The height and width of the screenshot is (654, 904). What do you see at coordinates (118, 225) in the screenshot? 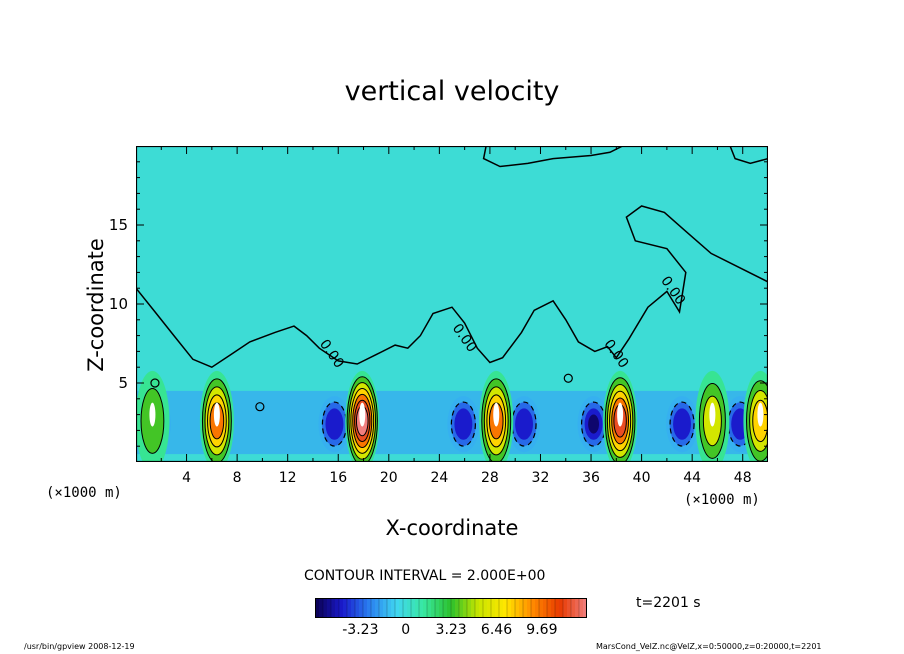
I see `y-tick-label: 15` at bounding box center [118, 225].